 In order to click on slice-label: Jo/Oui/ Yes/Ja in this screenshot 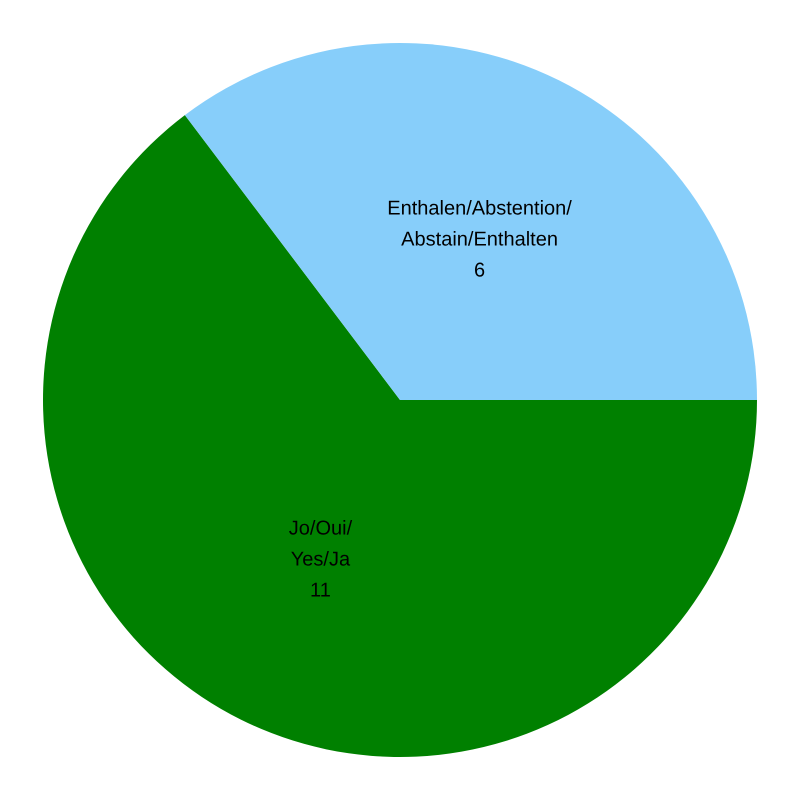, I will do `click(320, 543)`.